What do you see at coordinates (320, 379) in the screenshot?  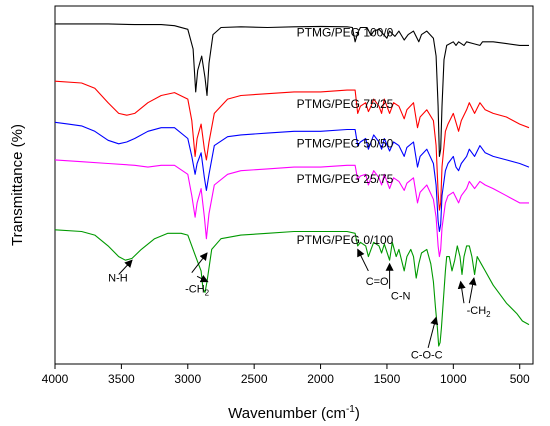 I see `x-tick-label-4: 2000` at bounding box center [320, 379].